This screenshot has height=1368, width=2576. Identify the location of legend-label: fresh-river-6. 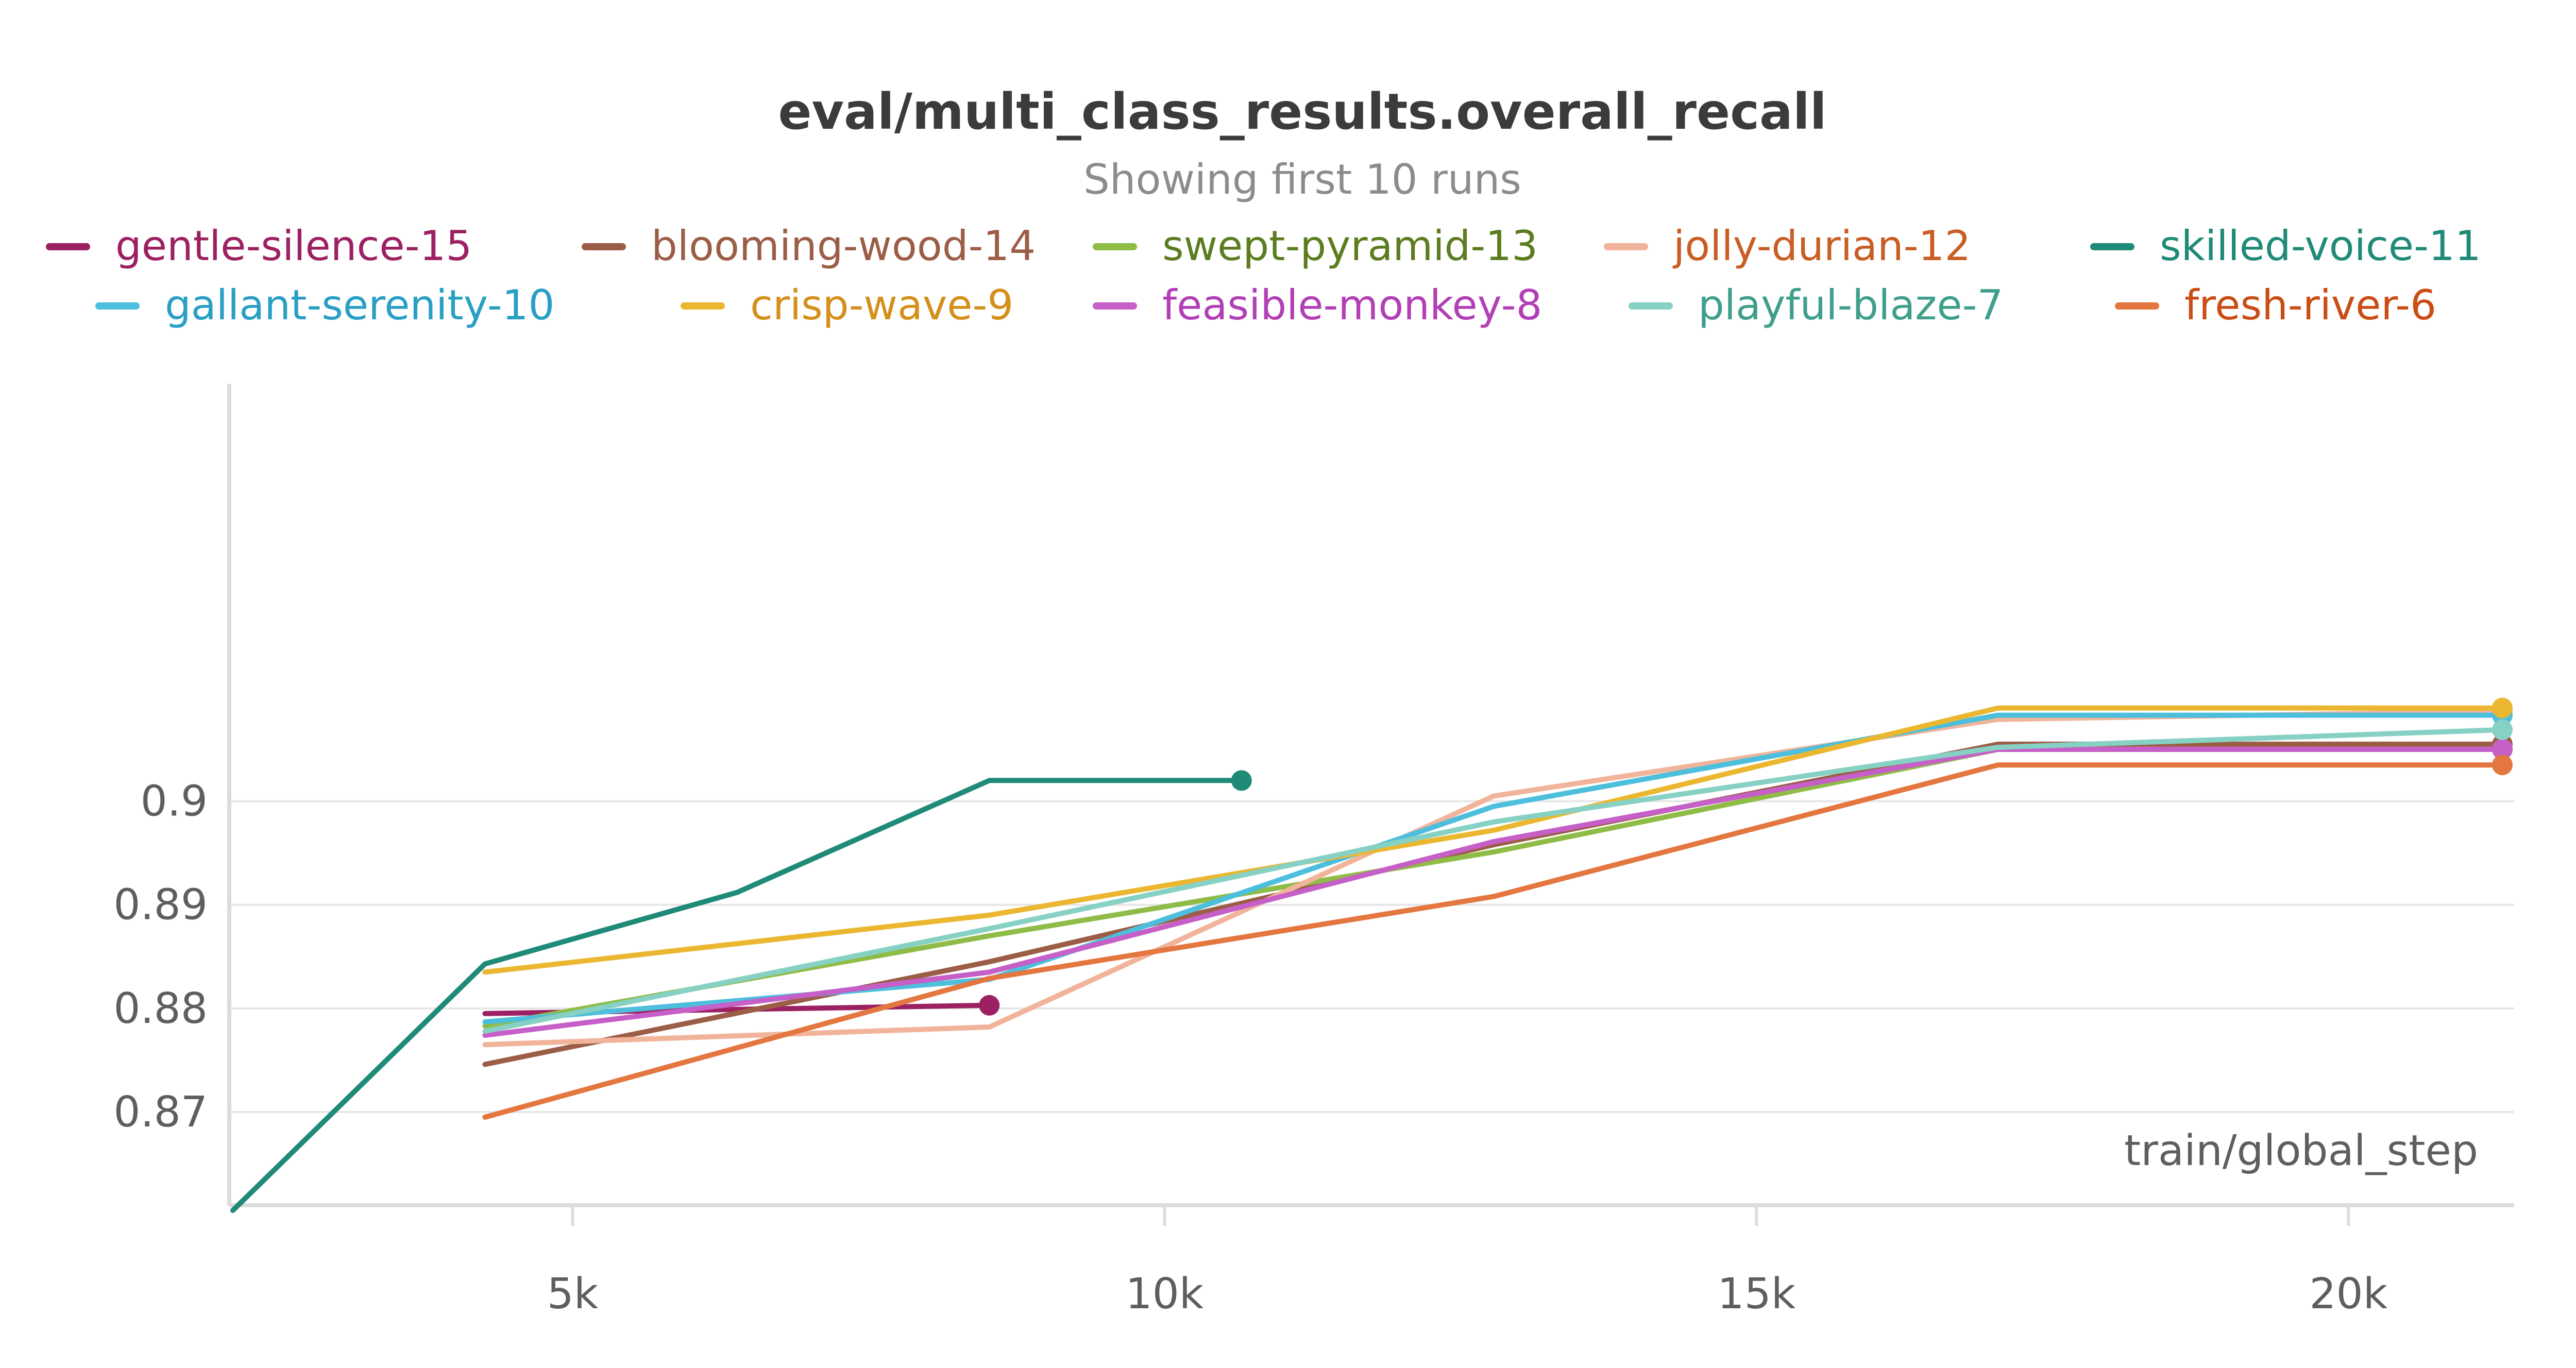
(2310, 305).